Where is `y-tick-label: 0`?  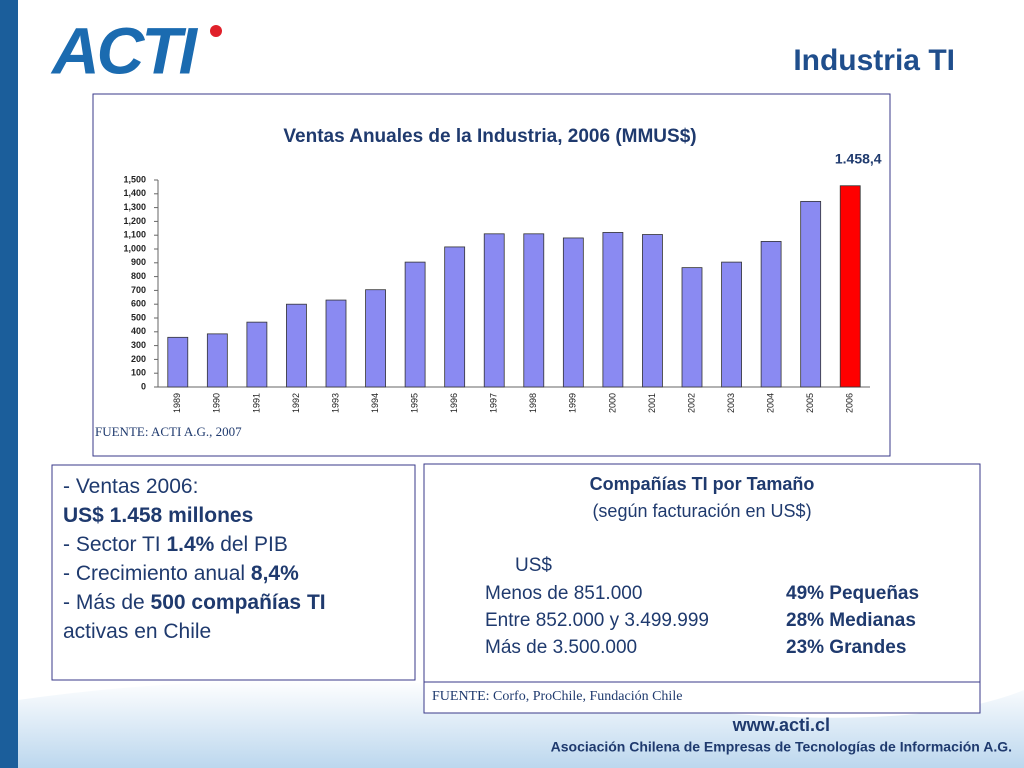
y-tick-label: 0 is located at coordinates (143, 386).